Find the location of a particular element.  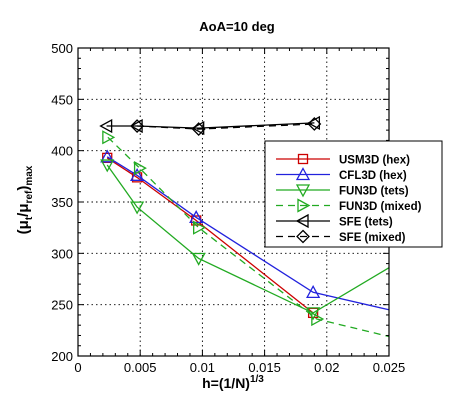

legend-item: CFL3D (hex) is located at coordinates (341, 174).